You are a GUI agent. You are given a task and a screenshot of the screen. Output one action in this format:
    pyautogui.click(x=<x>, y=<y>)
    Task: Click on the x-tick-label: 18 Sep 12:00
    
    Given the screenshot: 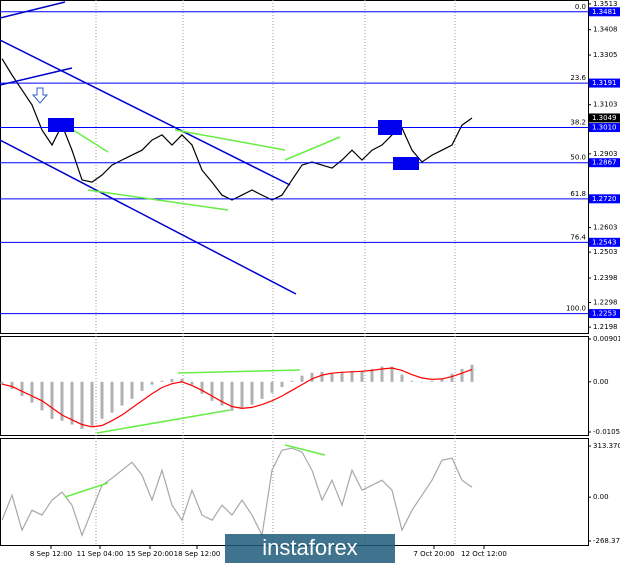 What is the action you would take?
    pyautogui.click(x=197, y=554)
    